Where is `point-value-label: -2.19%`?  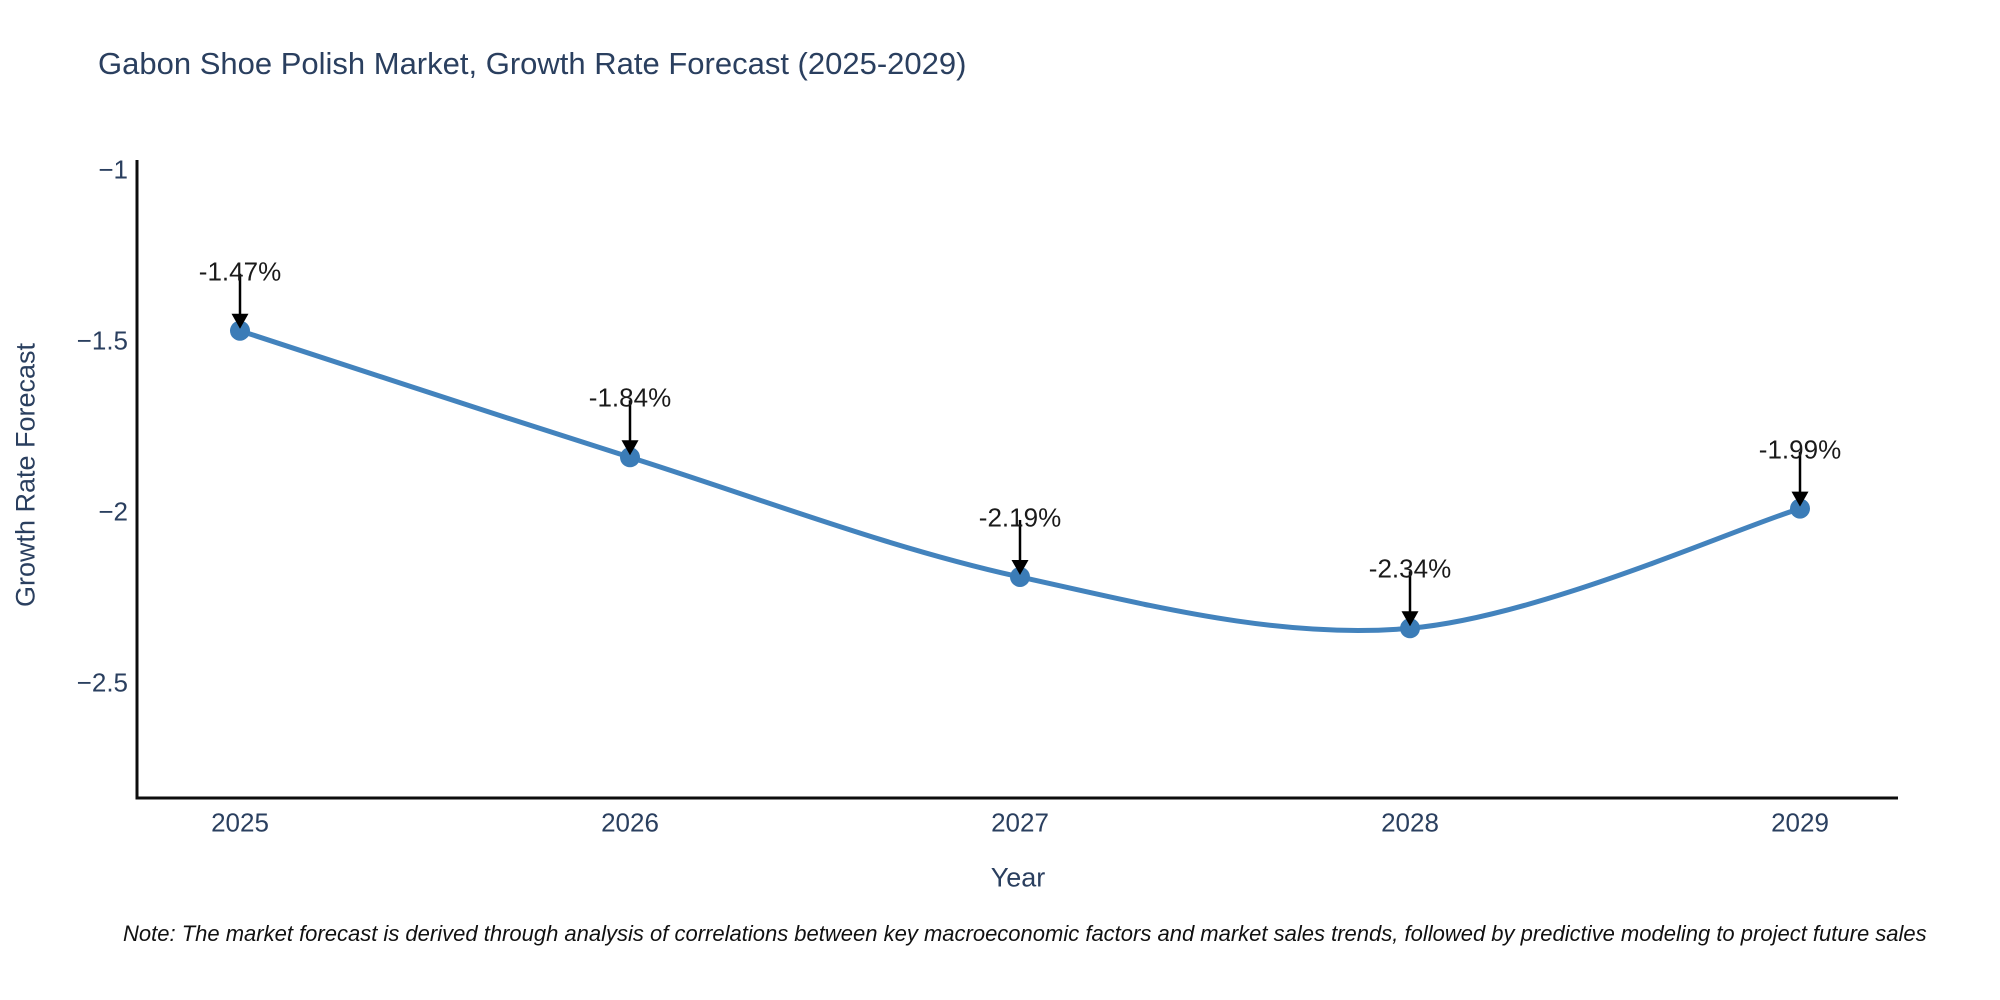
point-value-label: -2.19% is located at coordinates (1020, 517).